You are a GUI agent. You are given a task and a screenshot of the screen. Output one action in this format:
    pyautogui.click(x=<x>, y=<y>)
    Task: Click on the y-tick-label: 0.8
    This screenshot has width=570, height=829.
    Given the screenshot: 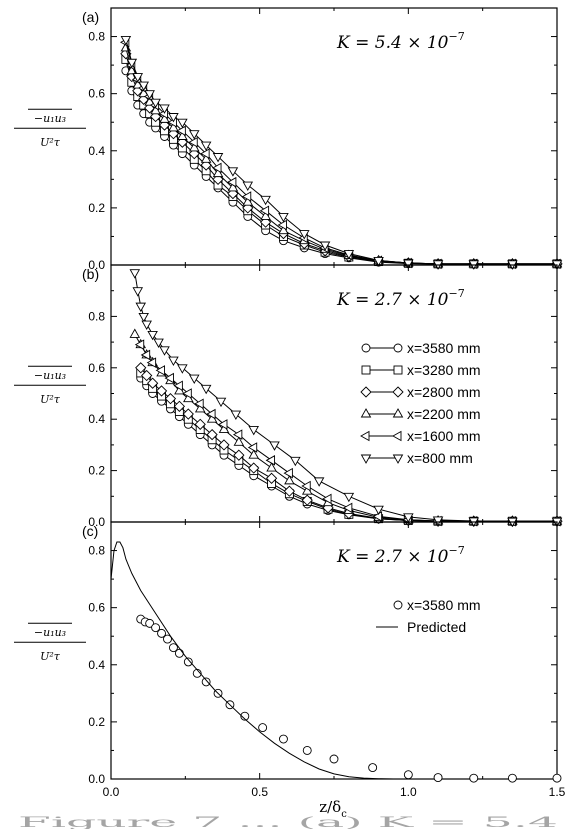 What is the action you would take?
    pyautogui.click(x=96, y=551)
    